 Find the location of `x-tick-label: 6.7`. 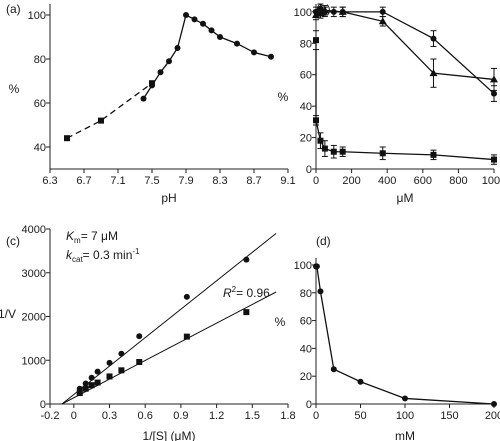

x-tick-label: 6.7 is located at coordinates (83, 181).